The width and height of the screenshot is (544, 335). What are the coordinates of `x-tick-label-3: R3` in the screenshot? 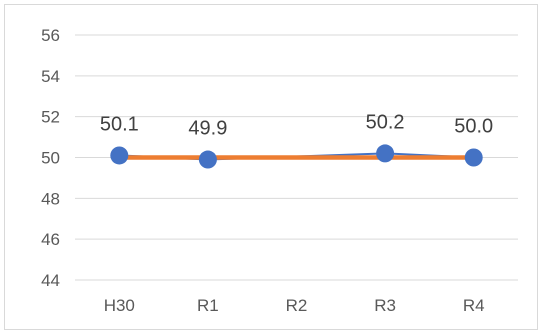 It's located at (385, 305).